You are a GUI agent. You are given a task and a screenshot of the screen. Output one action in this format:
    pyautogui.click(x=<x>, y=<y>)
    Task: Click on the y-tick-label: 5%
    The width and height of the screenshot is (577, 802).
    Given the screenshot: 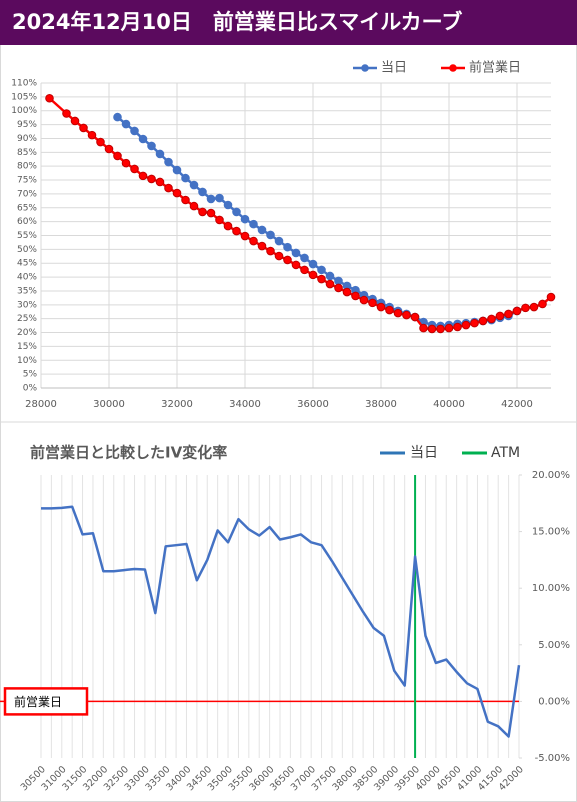 What is the action you would take?
    pyautogui.click(x=30, y=375)
    